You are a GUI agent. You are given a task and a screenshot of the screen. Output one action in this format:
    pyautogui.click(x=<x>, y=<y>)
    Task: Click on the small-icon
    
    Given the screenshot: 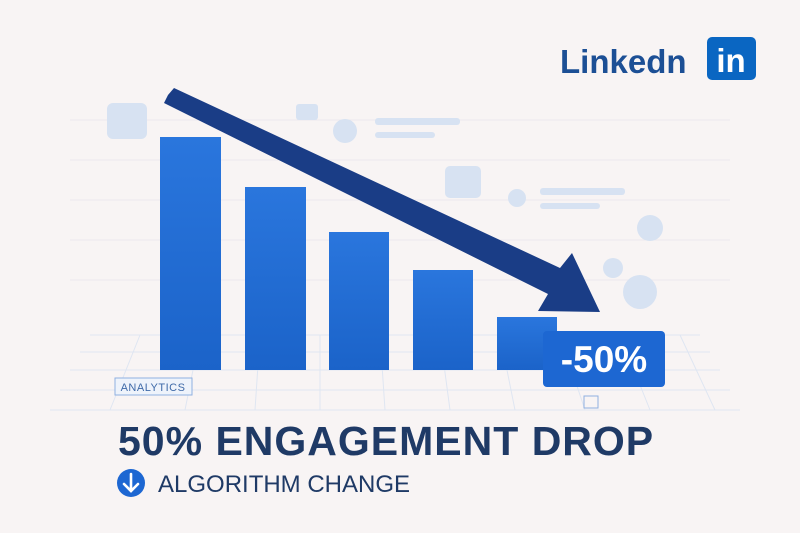 What is the action you would take?
    pyautogui.click(x=591, y=402)
    